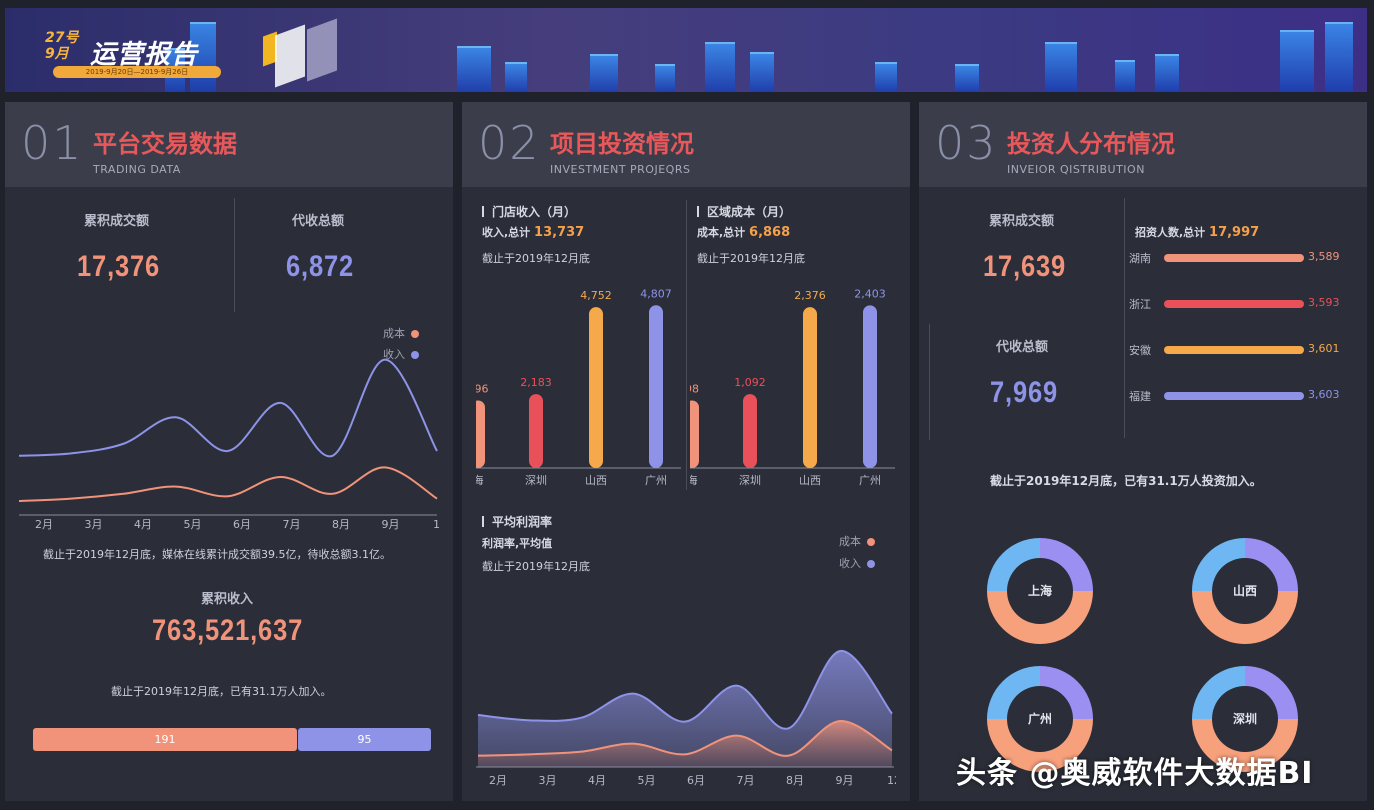 The width and height of the screenshot is (1374, 810). I want to click on province-label: 福建, so click(1140, 396).